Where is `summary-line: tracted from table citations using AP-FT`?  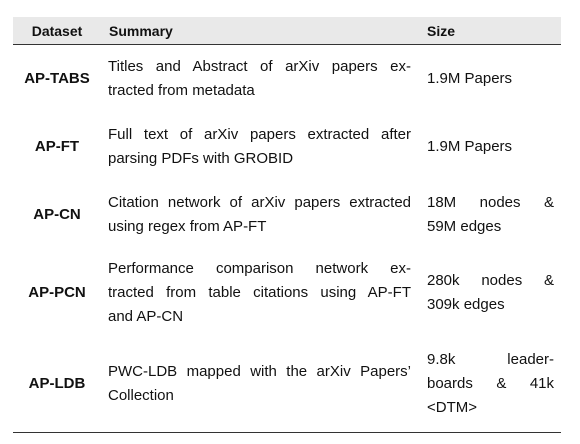 summary-line: tracted from table citations using AP-FT is located at coordinates (259, 292).